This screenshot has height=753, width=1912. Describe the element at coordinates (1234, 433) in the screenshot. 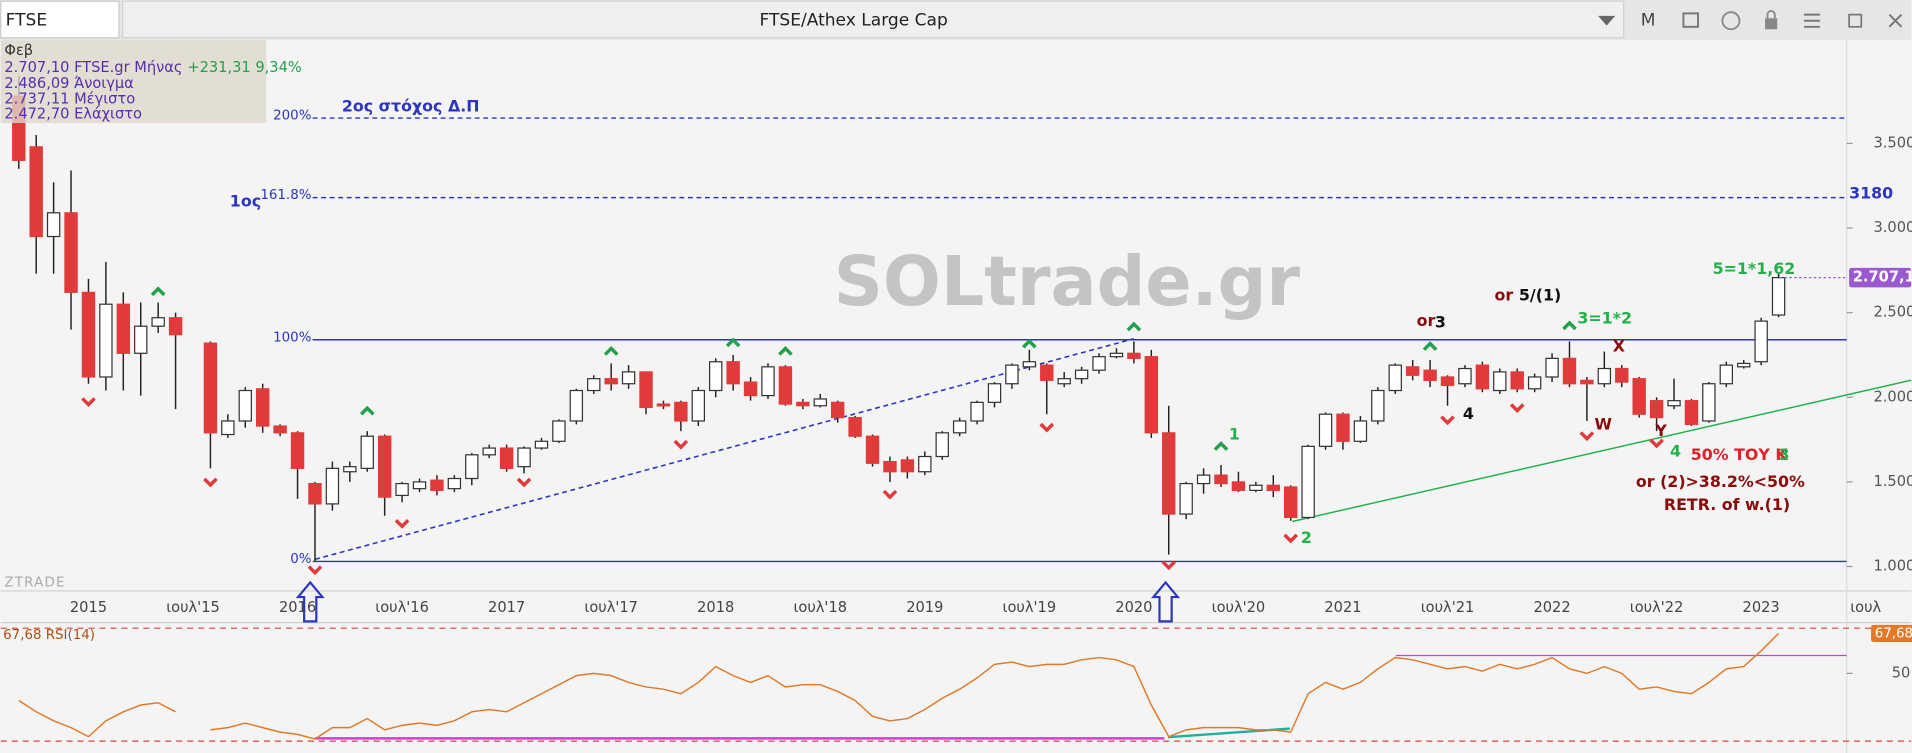

I see `annotation: 1` at that location.